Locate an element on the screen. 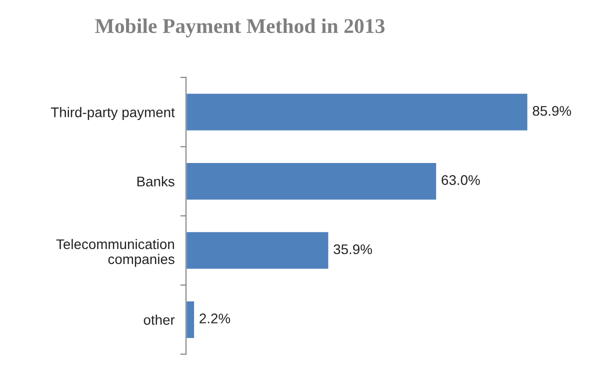 Image resolution: width=600 pixels, height=369 pixels. chart-title: Mobile Payment Method in 2013 is located at coordinates (240, 28).